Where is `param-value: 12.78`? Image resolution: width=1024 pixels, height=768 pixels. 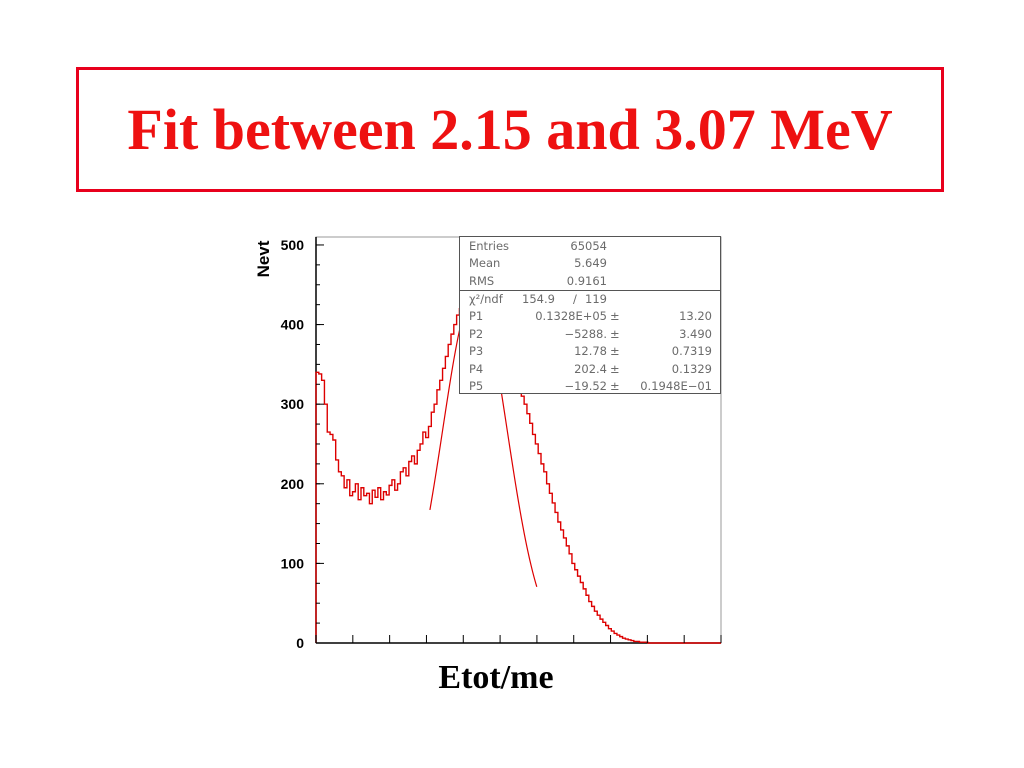
param-value: 12.78 is located at coordinates (590, 351).